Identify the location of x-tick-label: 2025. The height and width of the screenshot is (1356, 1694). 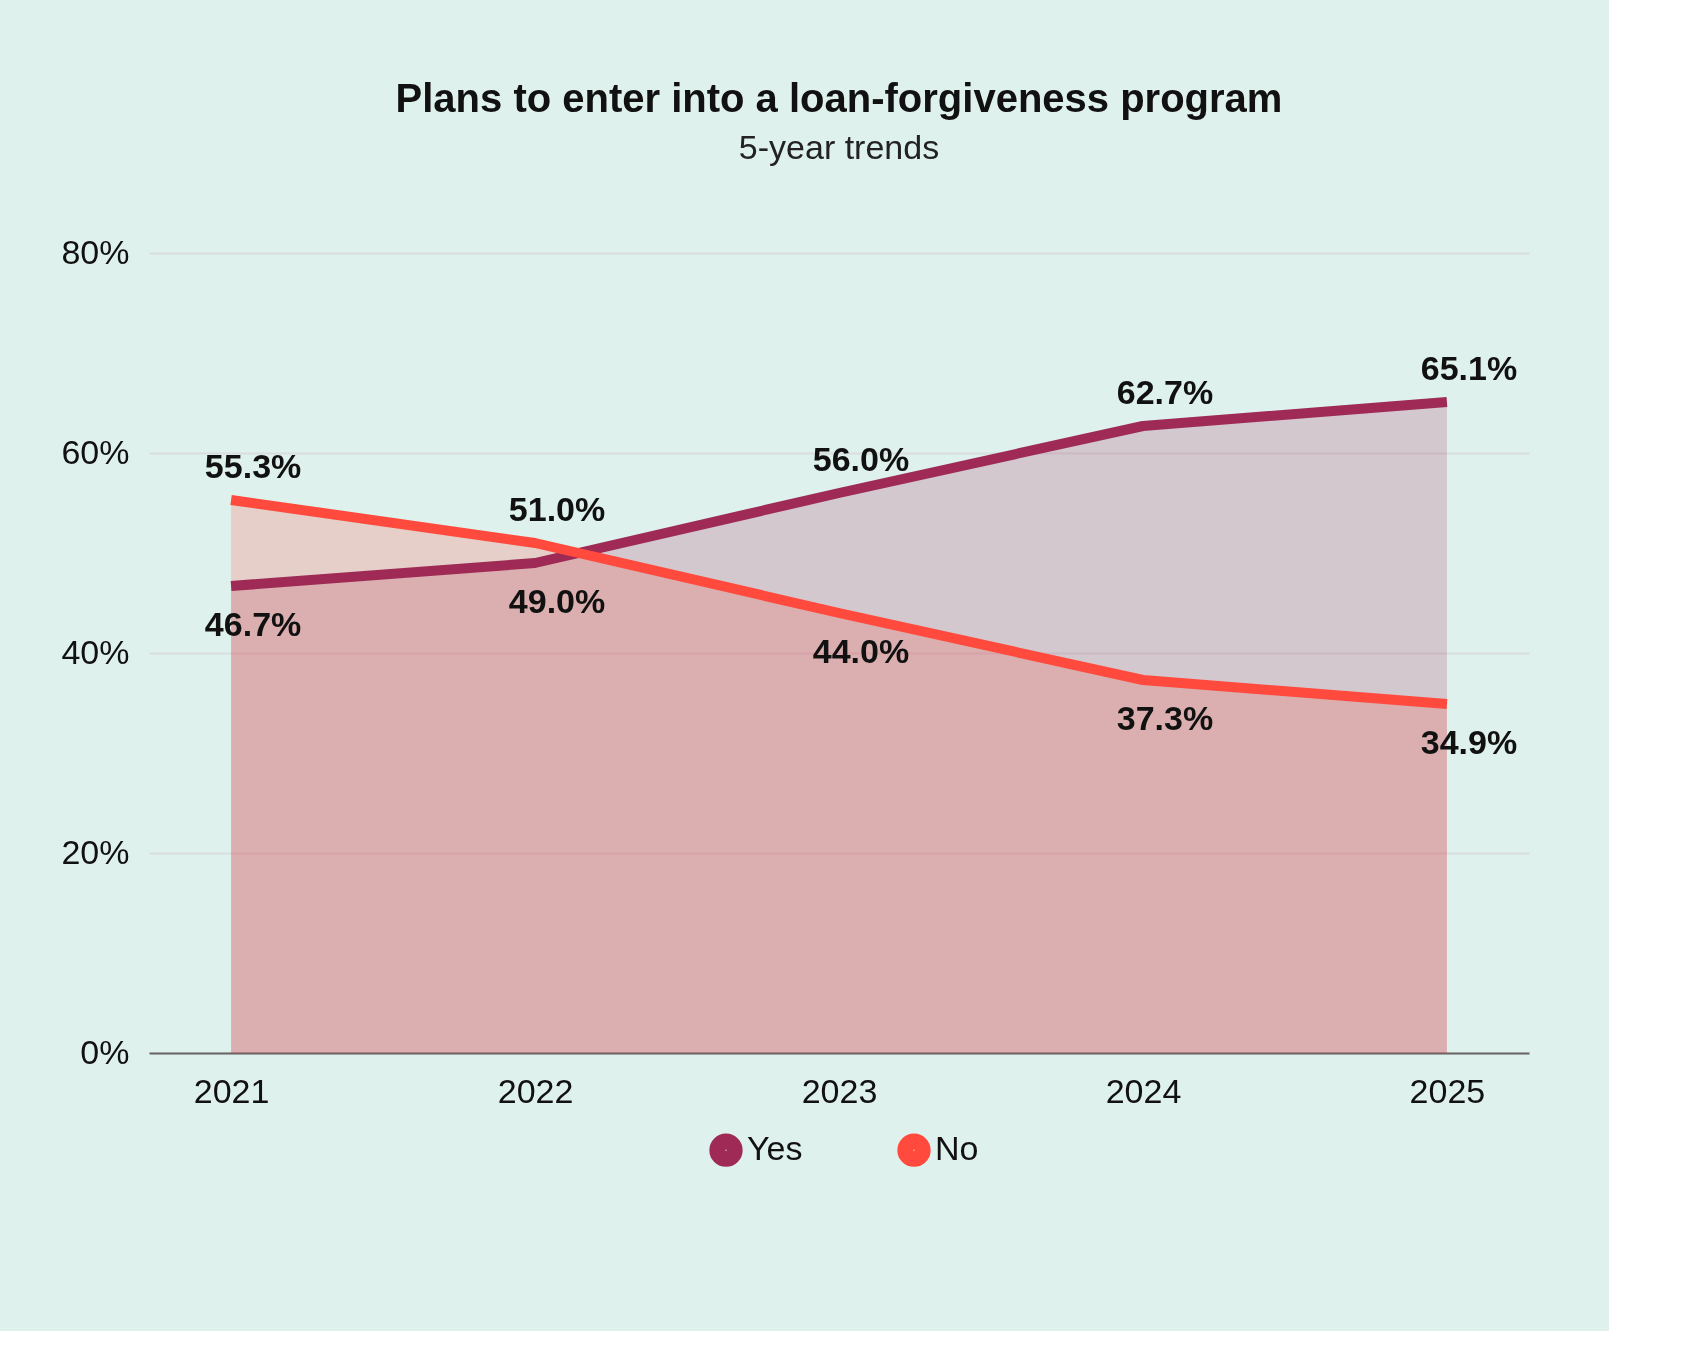
(1447, 1090).